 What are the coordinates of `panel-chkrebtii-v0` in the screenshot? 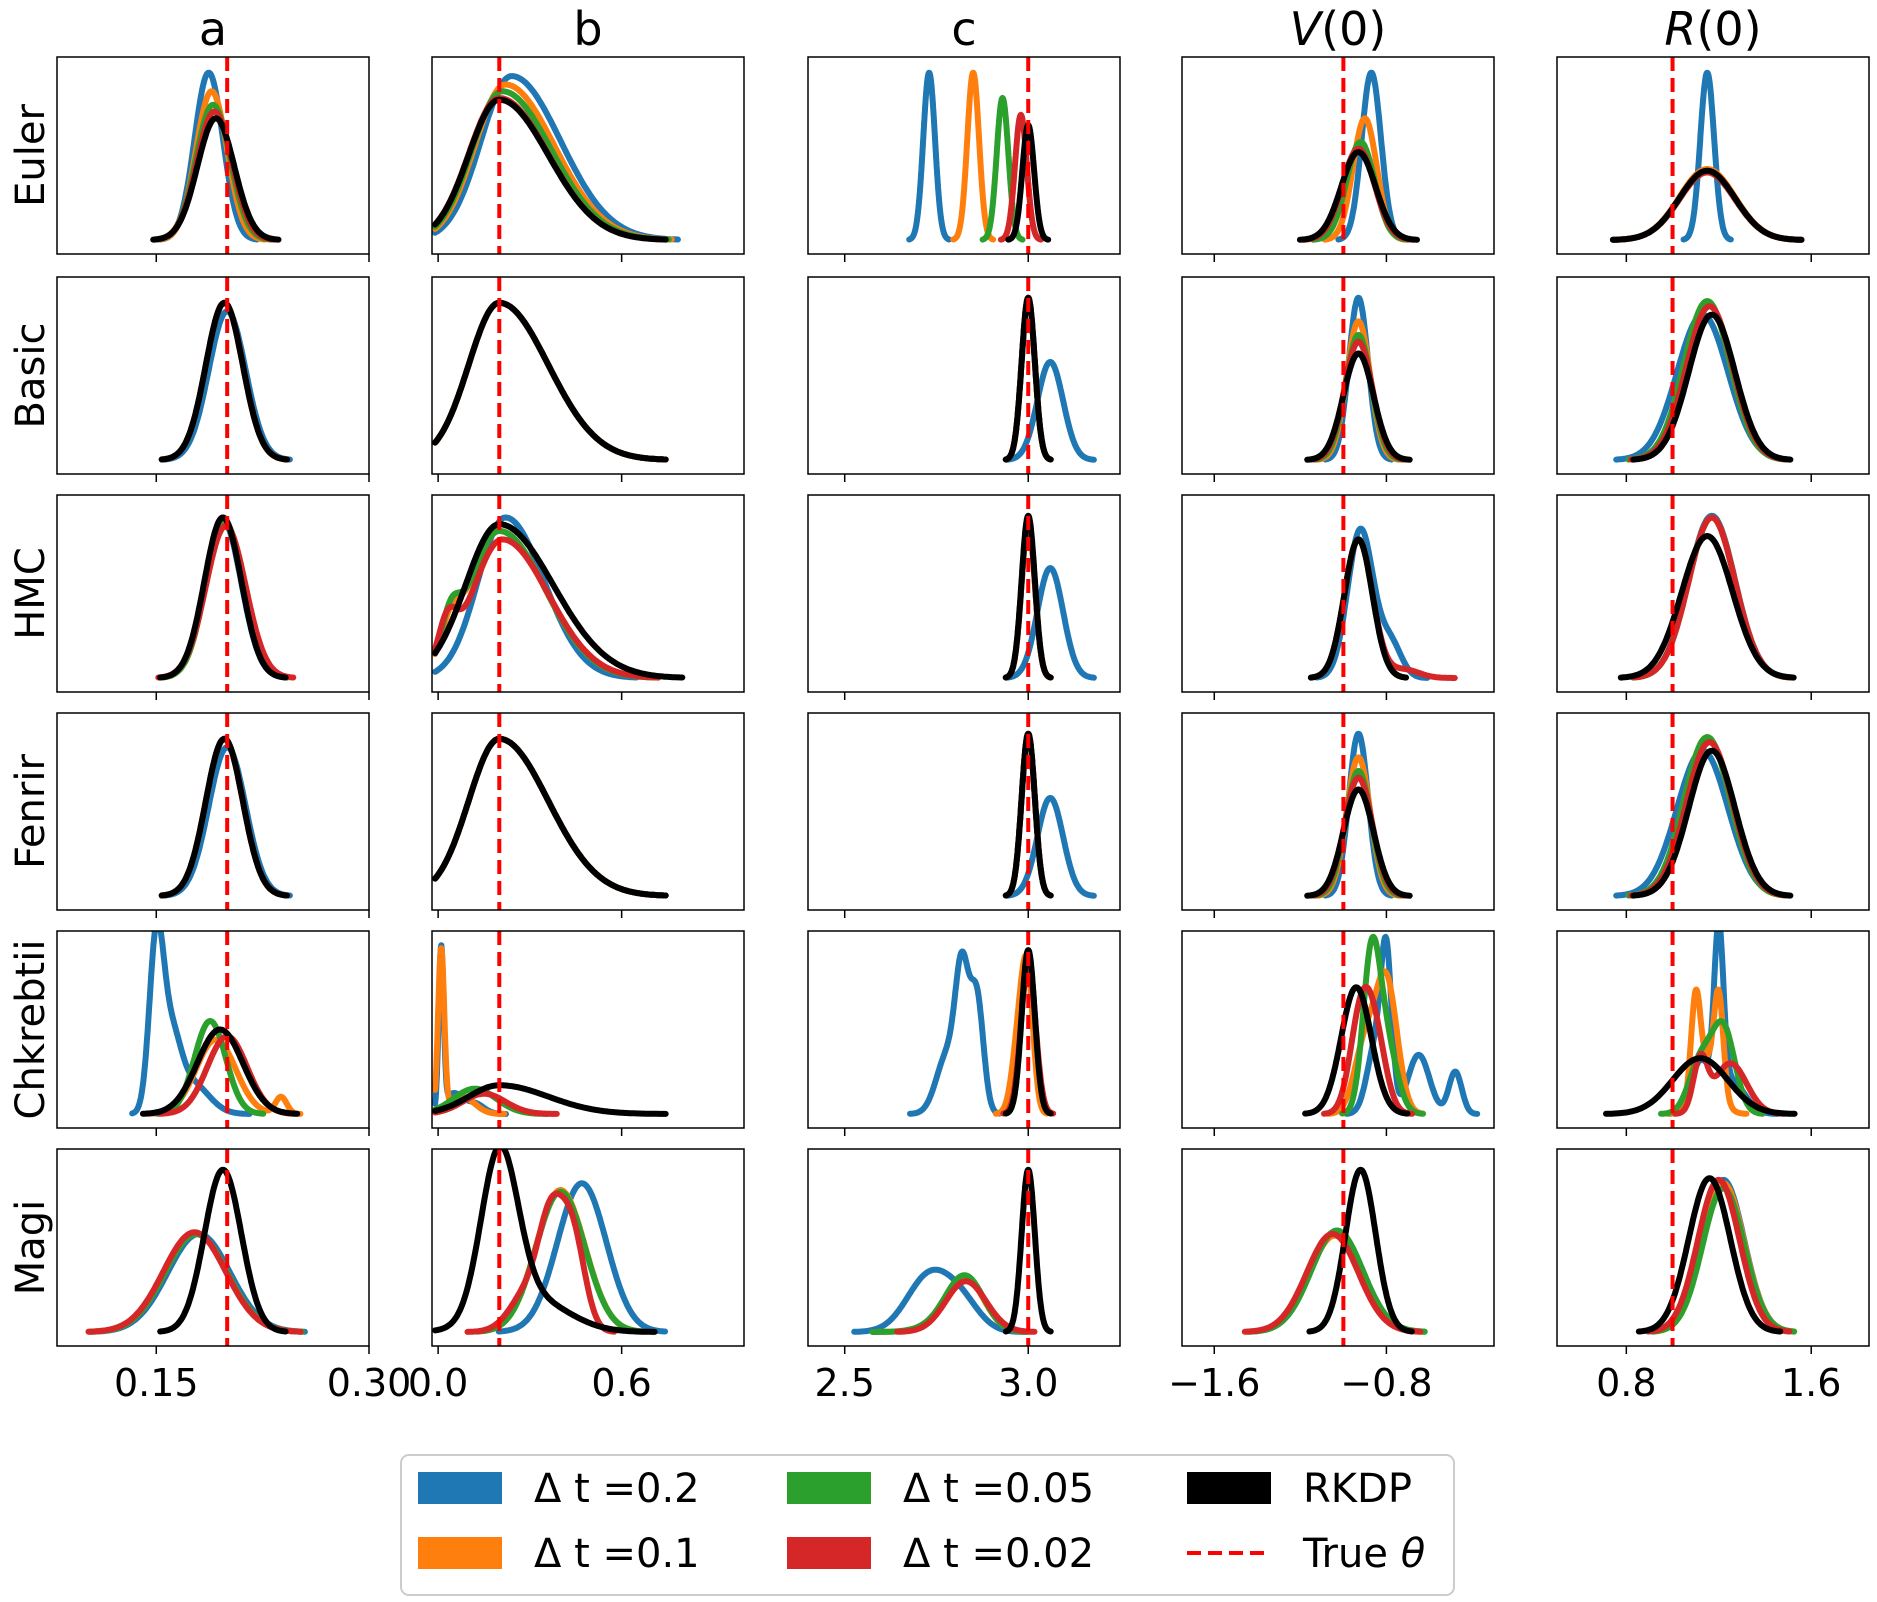 It's located at (1338, 1033).